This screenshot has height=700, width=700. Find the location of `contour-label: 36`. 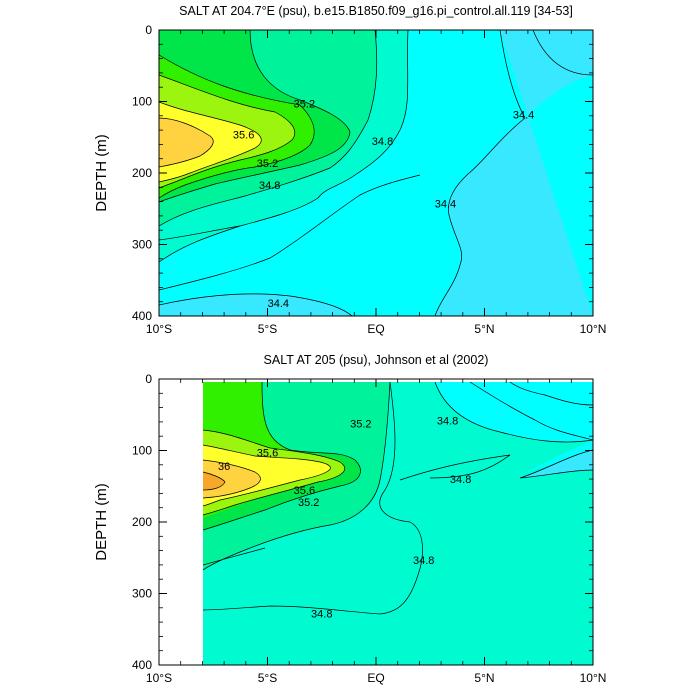

contour-label: 36 is located at coordinates (224, 467).